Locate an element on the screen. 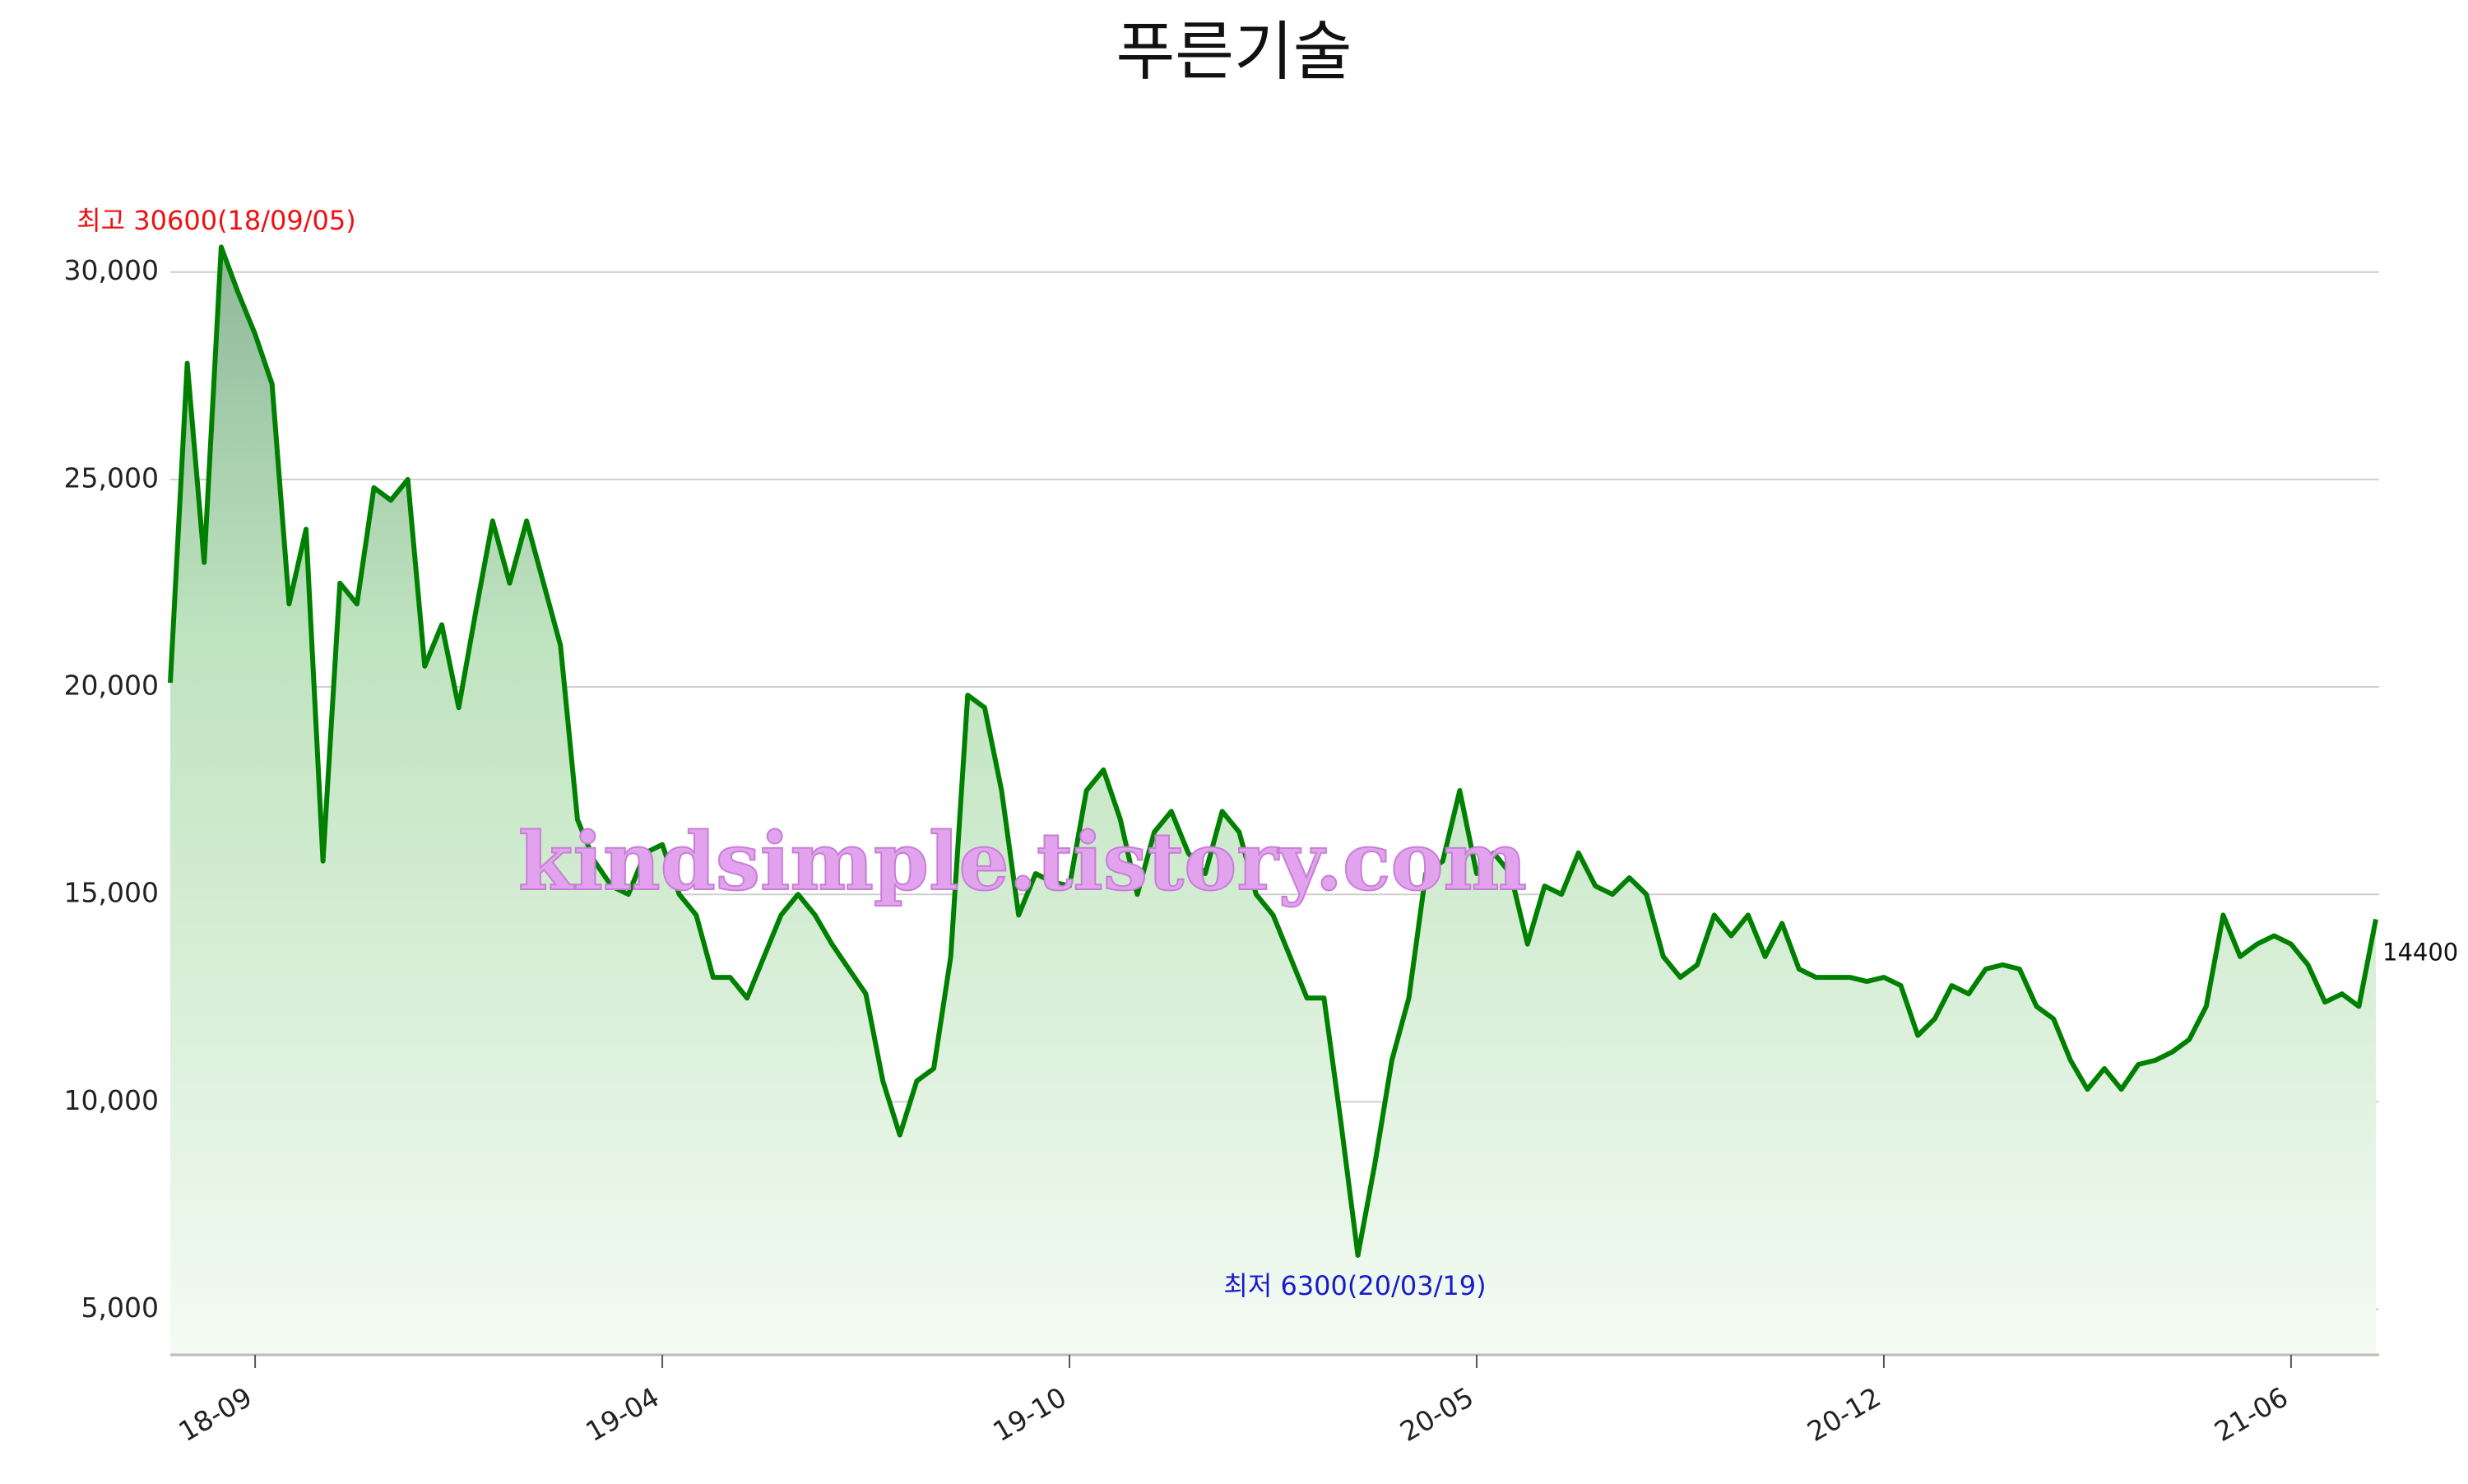 The image size is (2468, 1484). y-tick-label: 30,000 is located at coordinates (111, 270).